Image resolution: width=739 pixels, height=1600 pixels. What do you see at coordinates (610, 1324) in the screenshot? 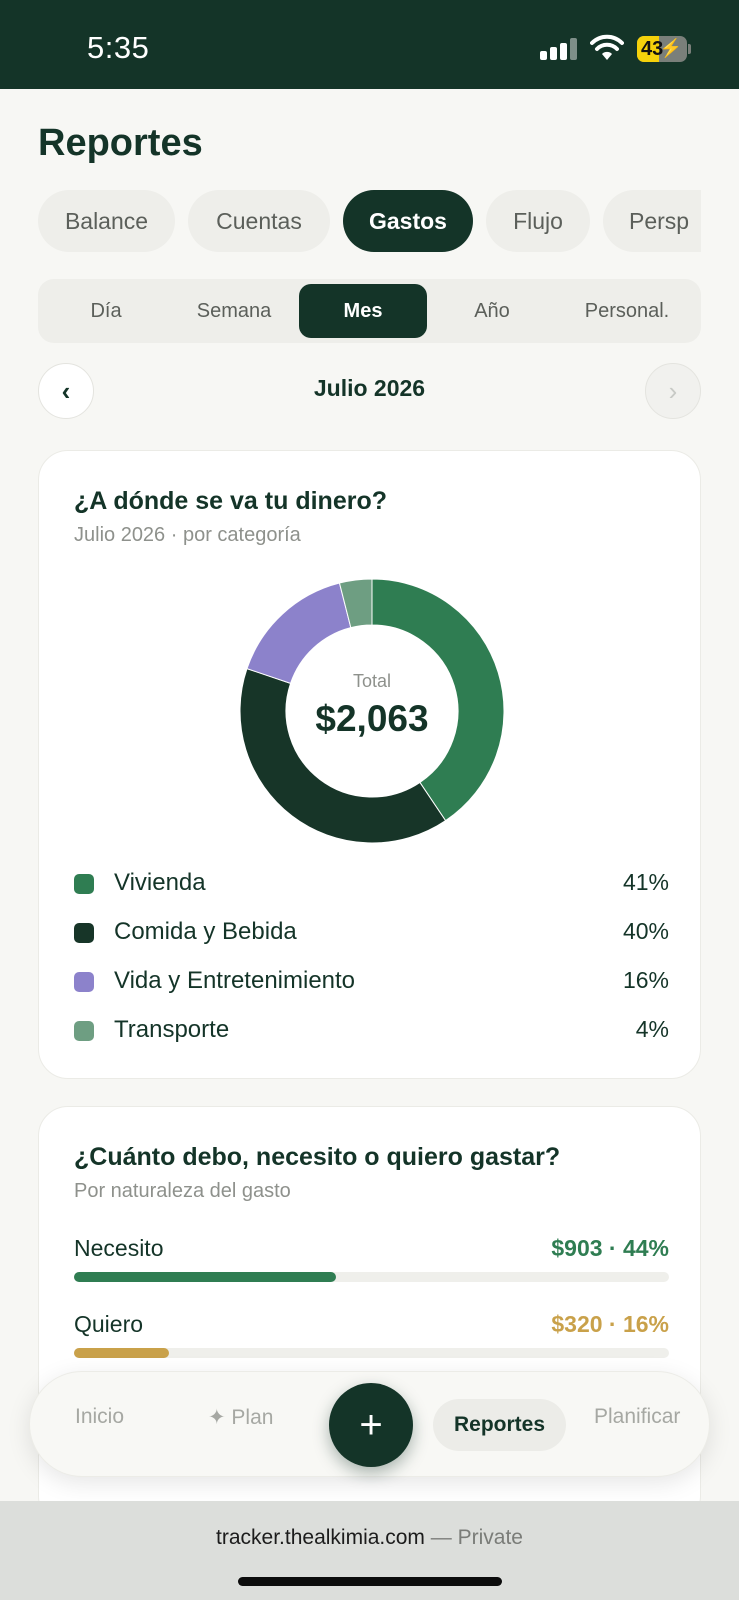
I see `nature-value: $320 · 16%` at bounding box center [610, 1324].